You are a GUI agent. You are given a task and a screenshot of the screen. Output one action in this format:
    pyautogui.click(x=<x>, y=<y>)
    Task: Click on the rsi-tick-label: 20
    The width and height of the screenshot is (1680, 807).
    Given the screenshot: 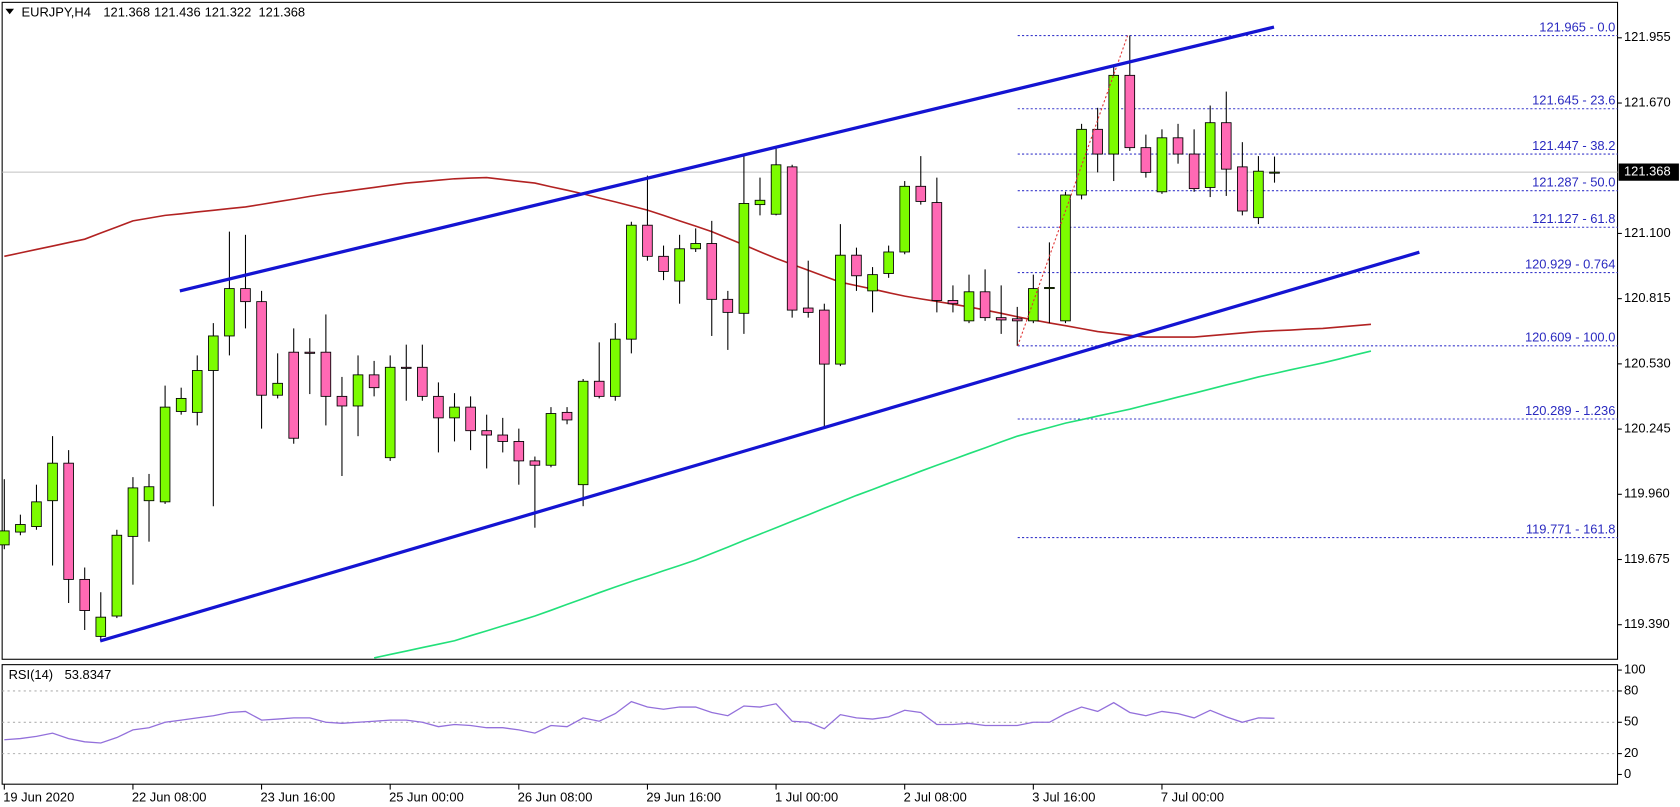 What is the action you would take?
    pyautogui.click(x=1631, y=752)
    